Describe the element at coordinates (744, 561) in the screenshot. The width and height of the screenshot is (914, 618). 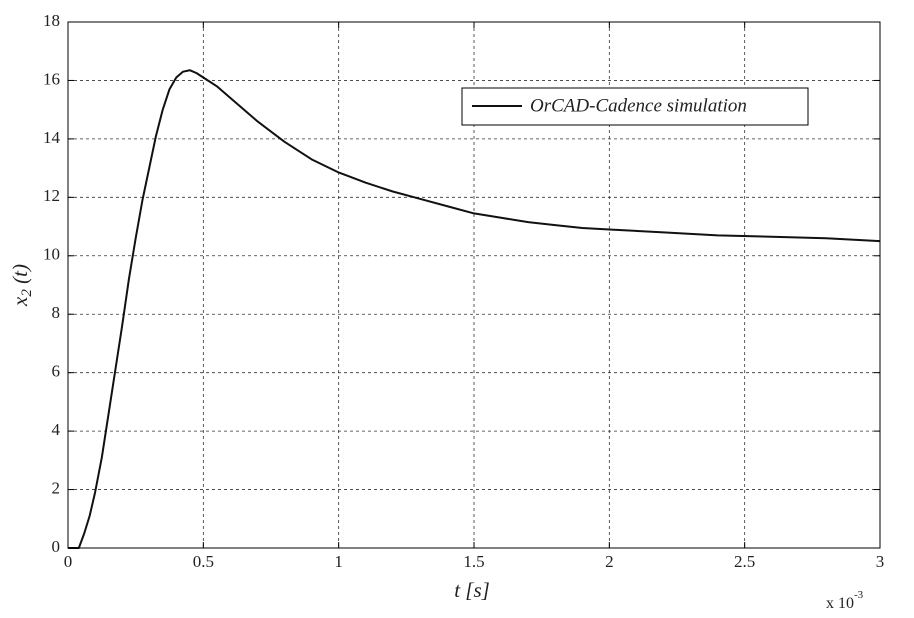
I see `x-tick-label: 2.5` at that location.